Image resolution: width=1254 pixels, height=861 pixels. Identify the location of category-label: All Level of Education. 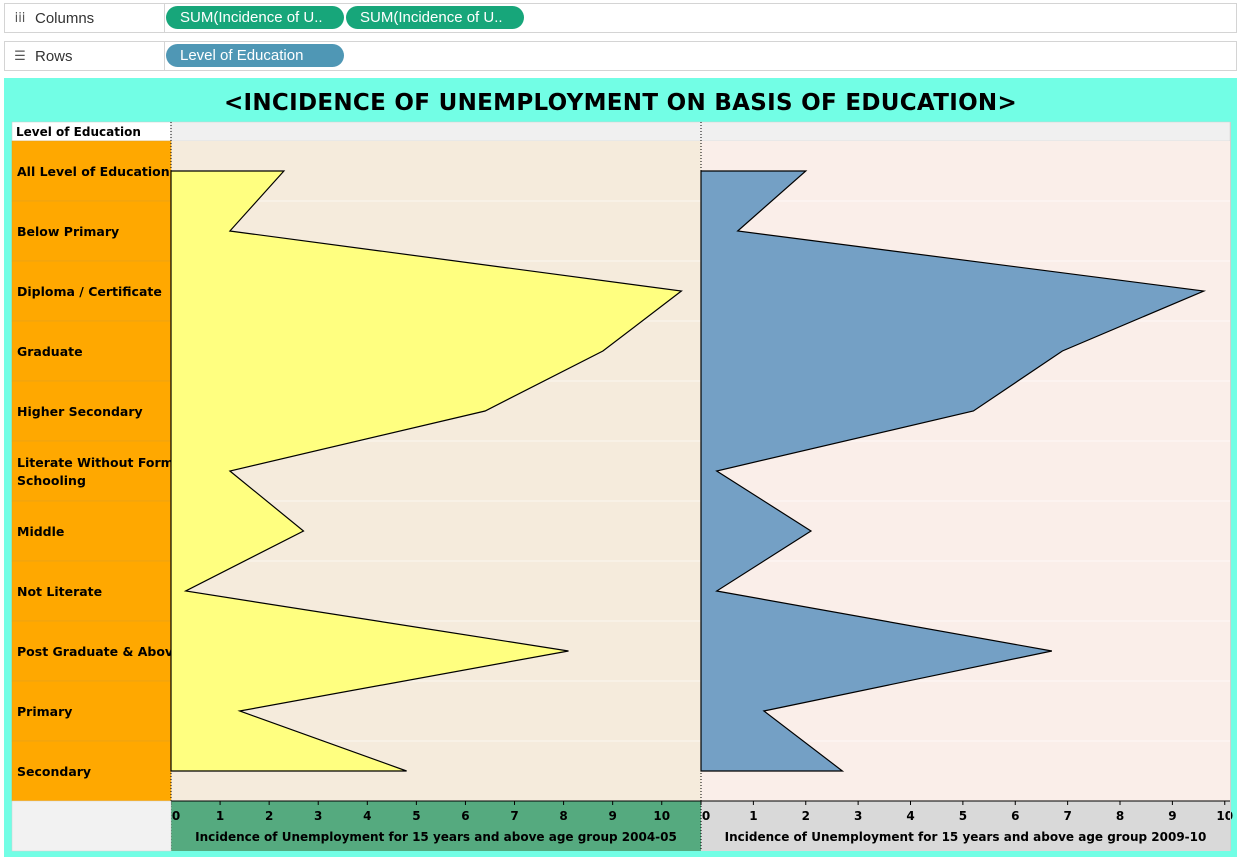
(93, 171).